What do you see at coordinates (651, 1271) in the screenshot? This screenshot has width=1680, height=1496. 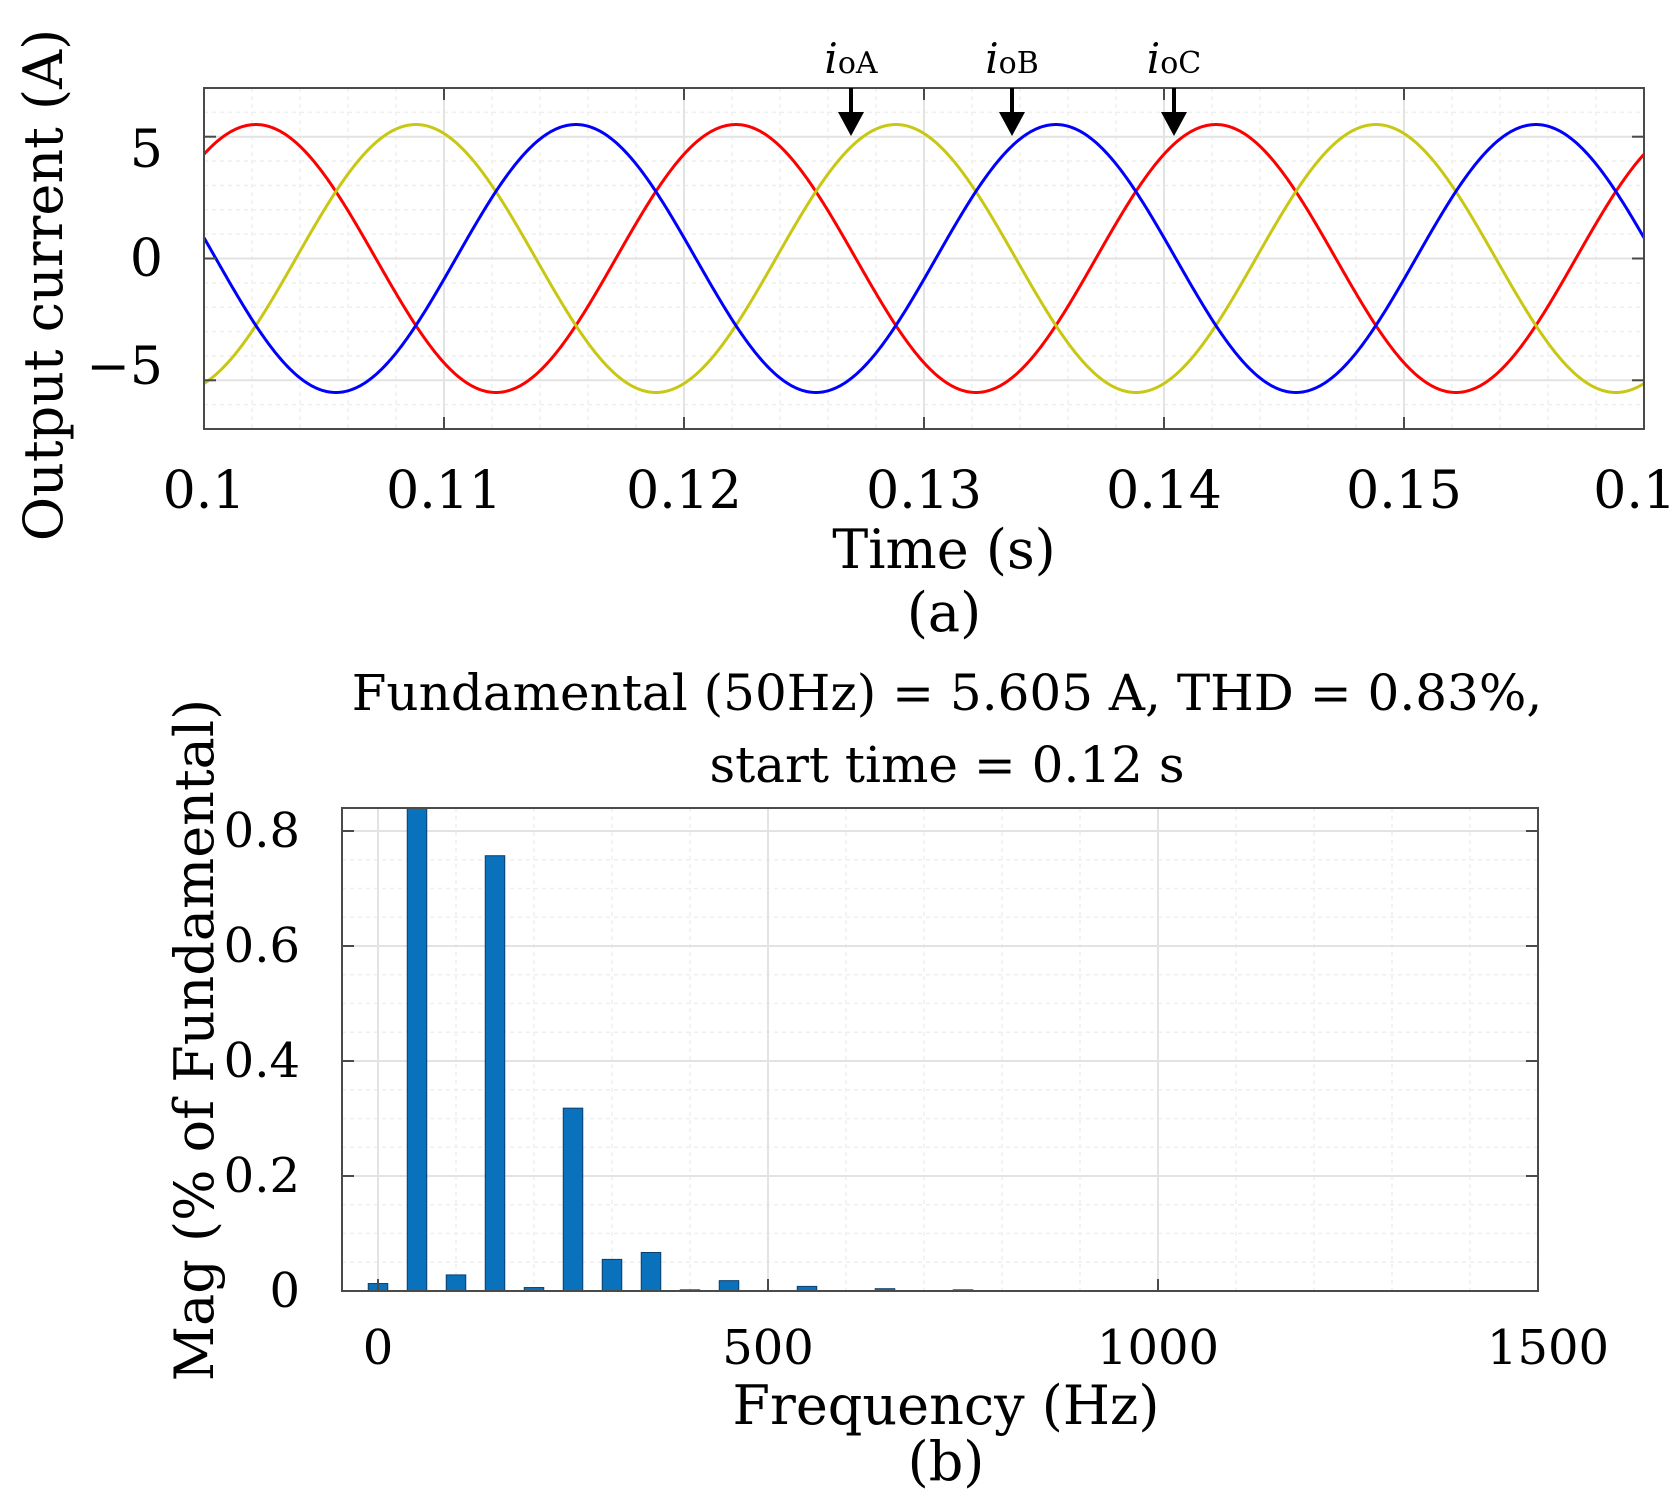 I see `harmonic-bar-350hz` at bounding box center [651, 1271].